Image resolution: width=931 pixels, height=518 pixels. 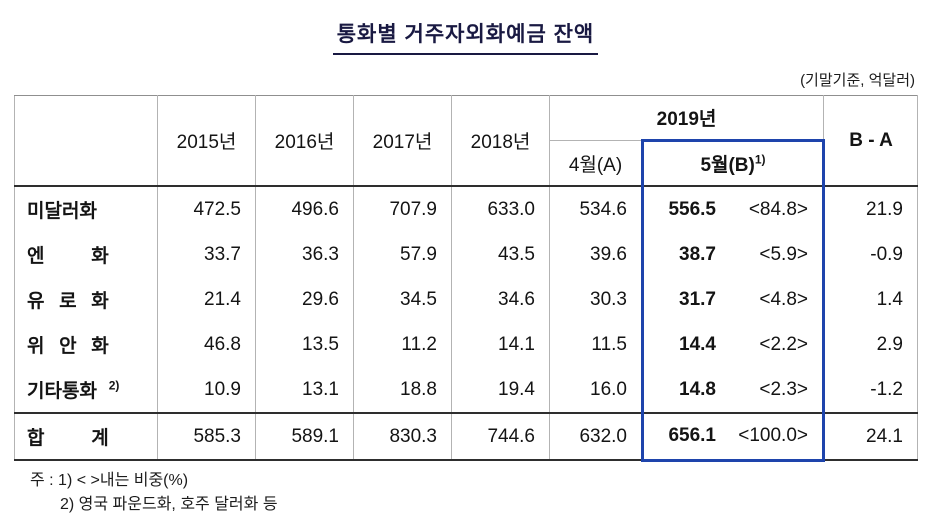 I want to click on col-header-may: 5월(B)1), so click(x=733, y=164).